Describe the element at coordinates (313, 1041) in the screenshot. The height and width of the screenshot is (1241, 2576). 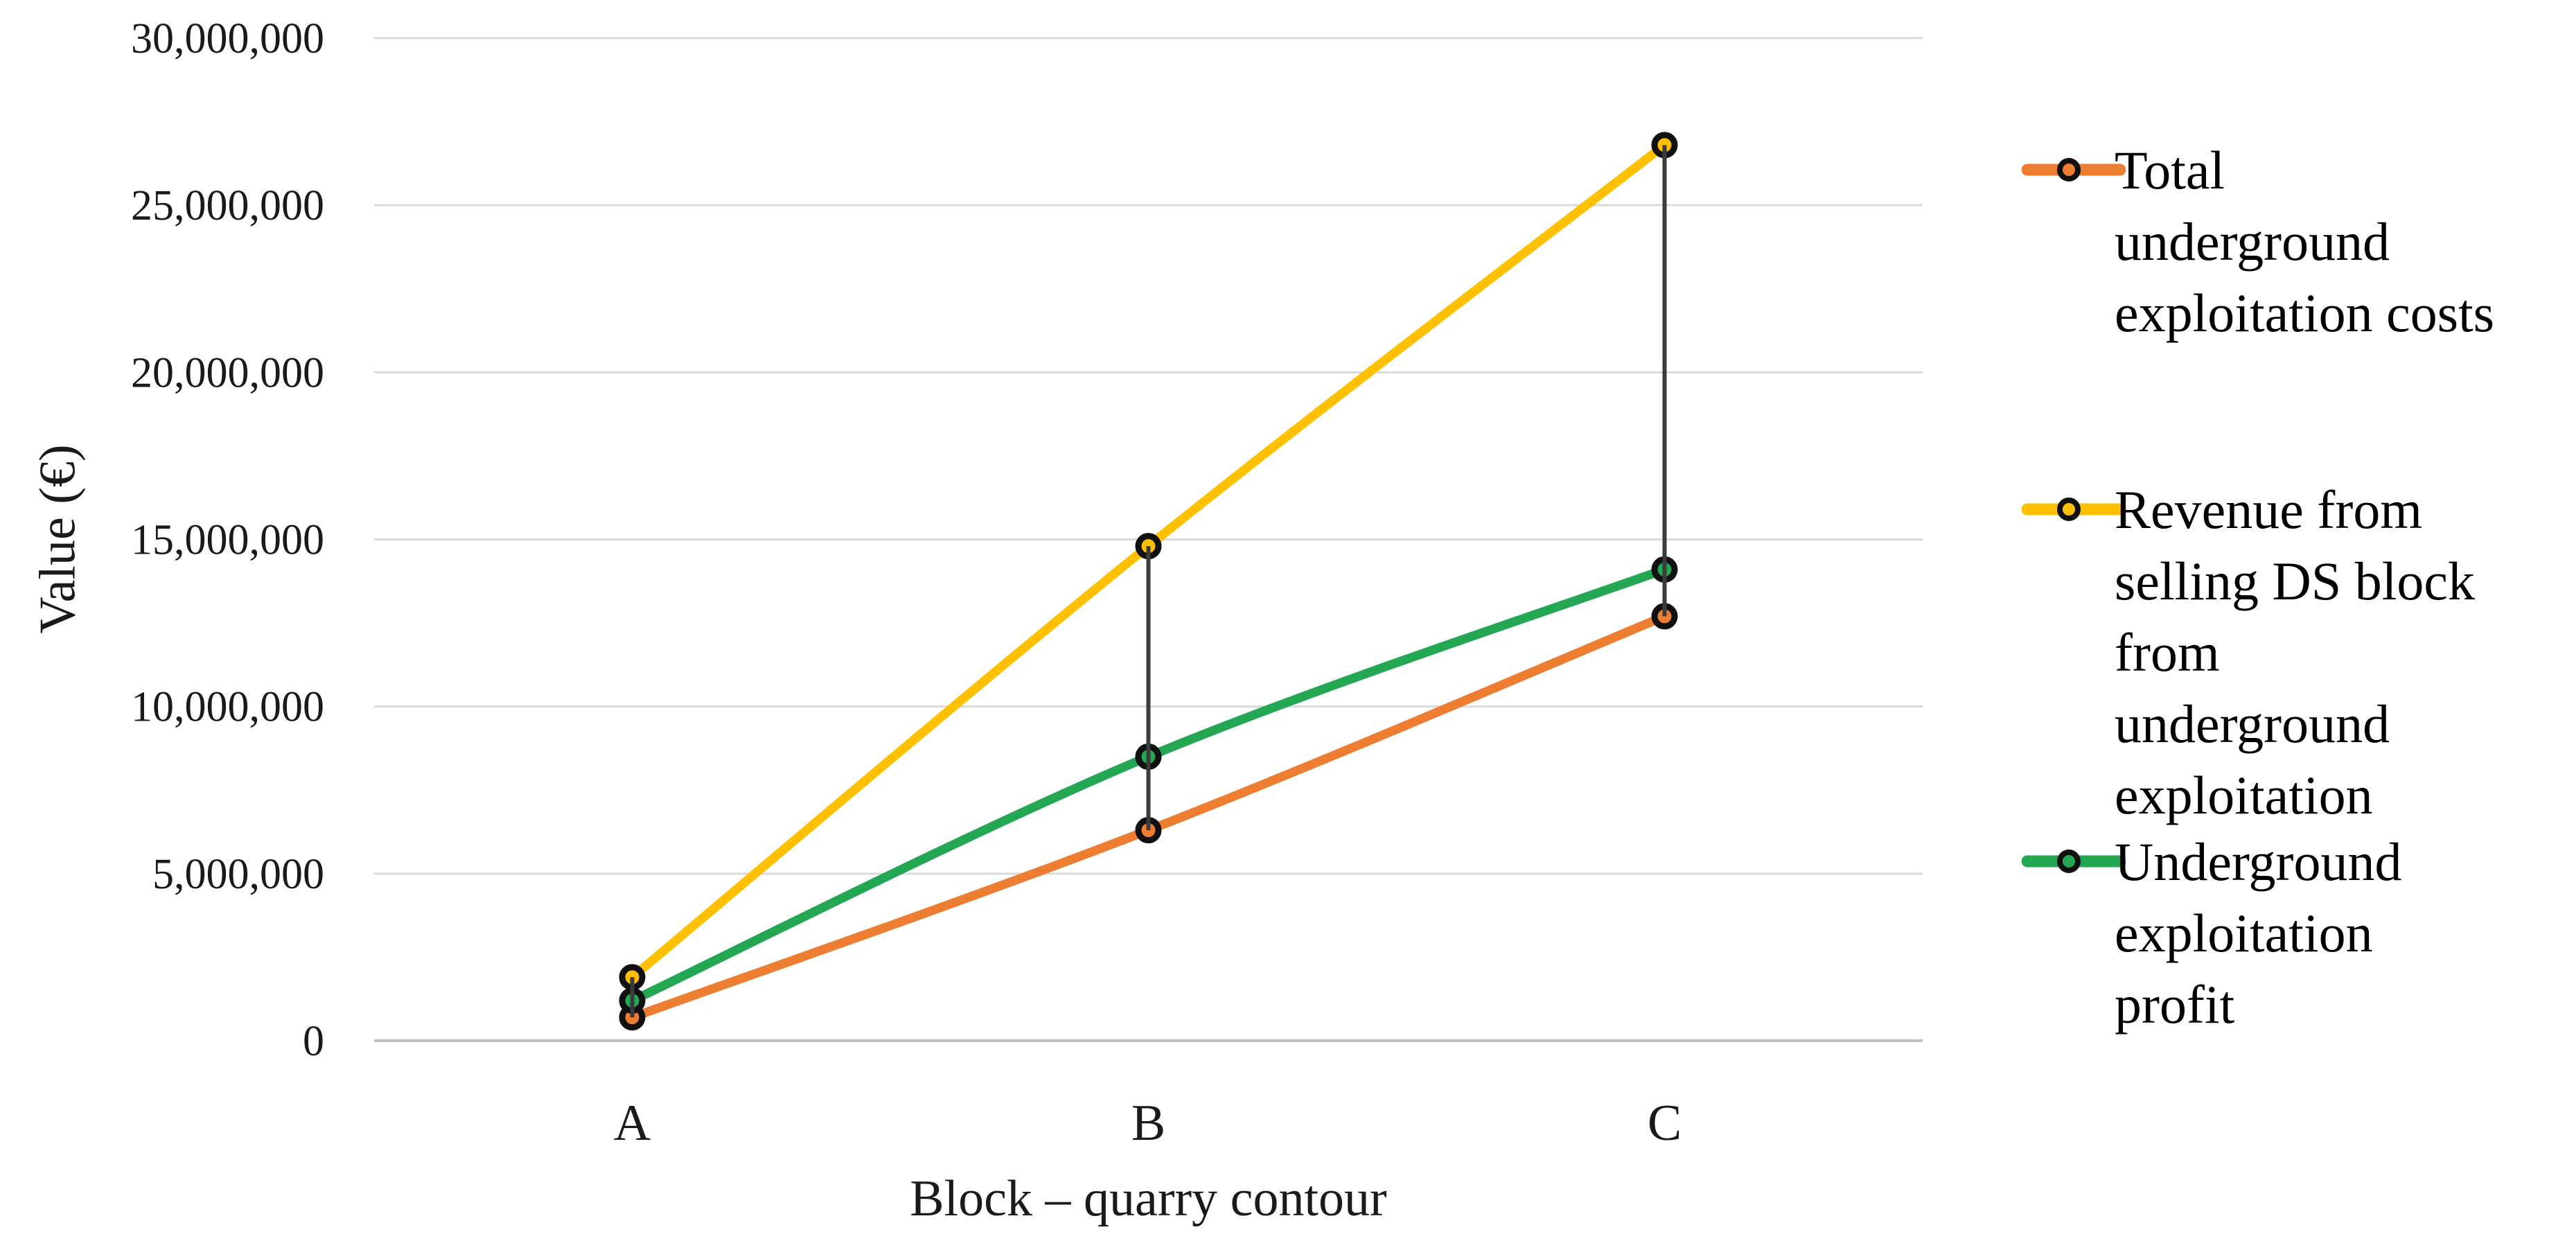
I see `y-tick-label: 0` at that location.